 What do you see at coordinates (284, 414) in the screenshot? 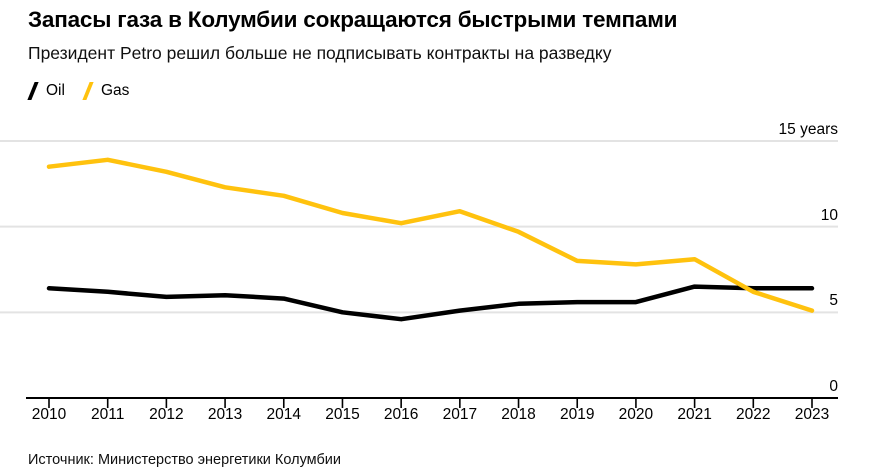
I see `x-axis-label: 2014` at bounding box center [284, 414].